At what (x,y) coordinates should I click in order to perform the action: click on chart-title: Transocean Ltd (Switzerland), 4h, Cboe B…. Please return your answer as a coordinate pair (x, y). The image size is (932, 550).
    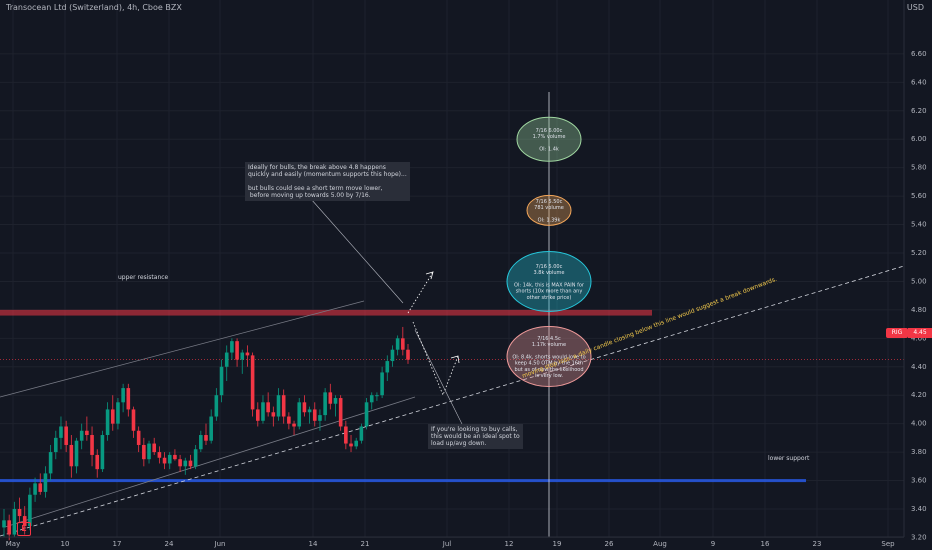
    Looking at the image, I should click on (94, 7).